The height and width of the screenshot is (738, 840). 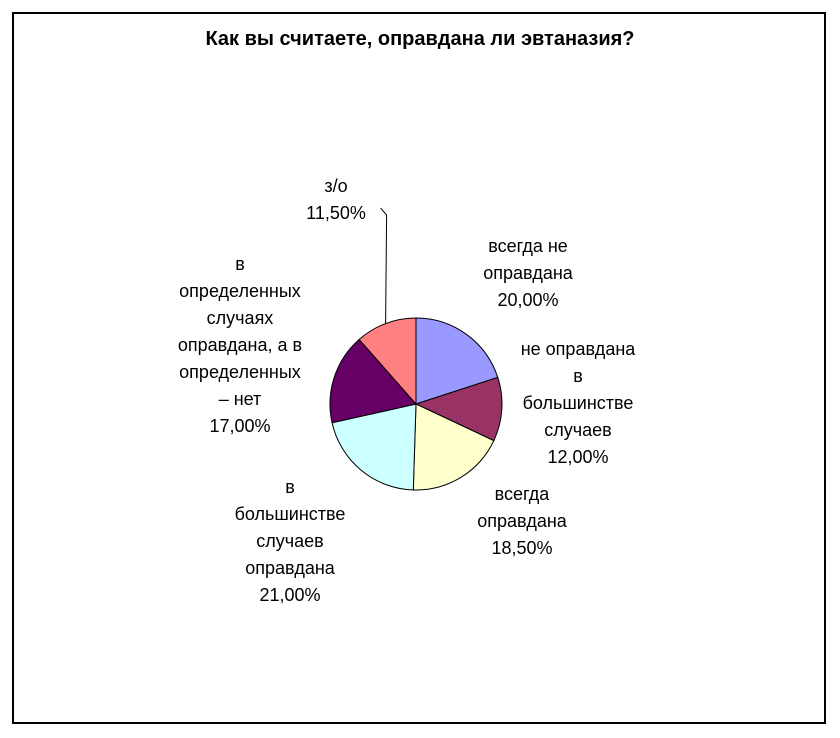 I want to click on slice-label: всегда оправдана 18,50%, so click(x=522, y=521).